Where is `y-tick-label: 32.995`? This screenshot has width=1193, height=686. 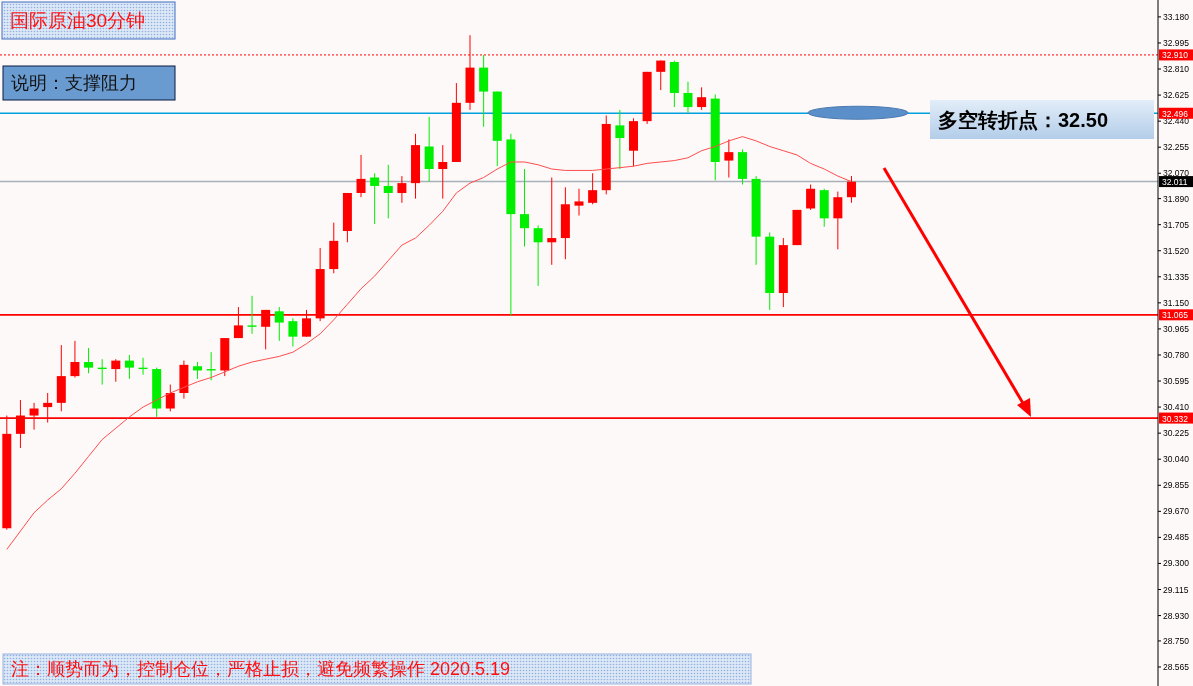
y-tick-label: 32.995 is located at coordinates (1176, 42).